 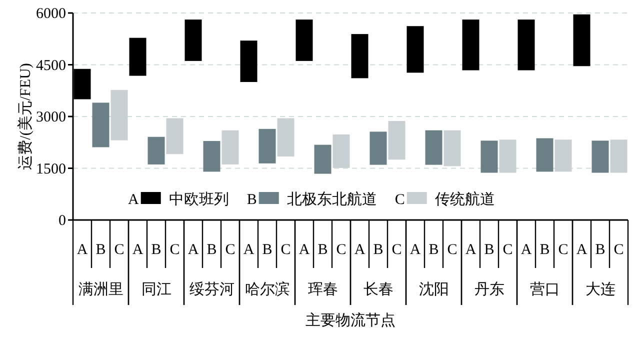 I want to click on y-tick-label: 3000, so click(x=51, y=118).